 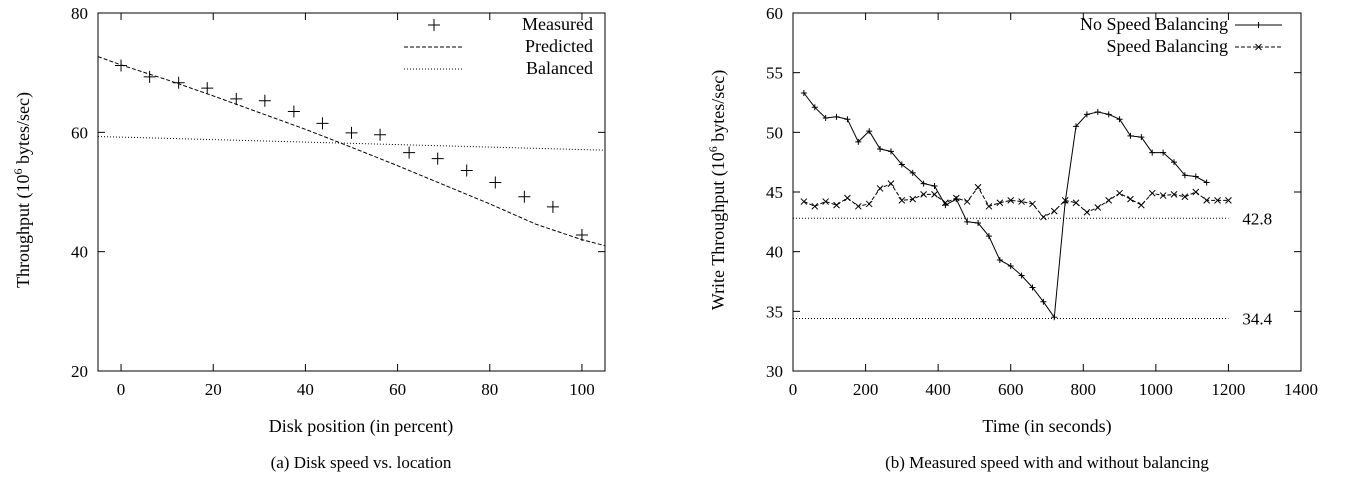 I want to click on legend-label: Predicted, so click(x=559, y=46).